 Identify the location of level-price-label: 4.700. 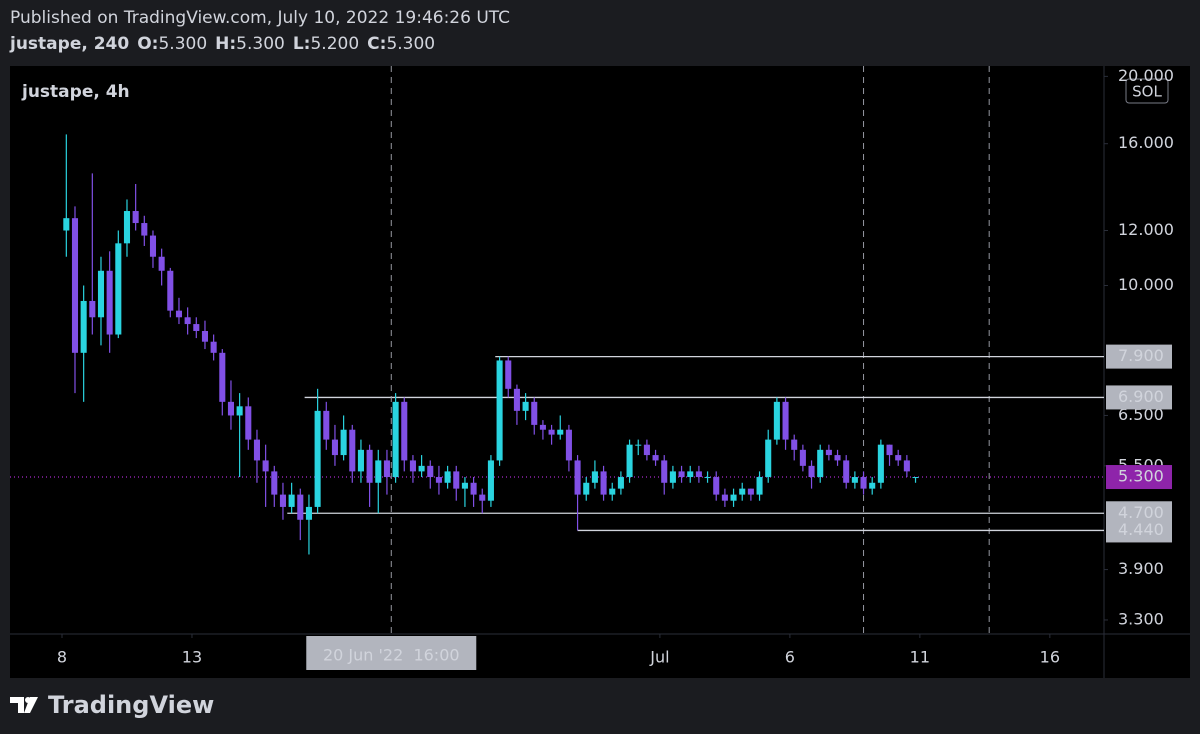
(1141, 512).